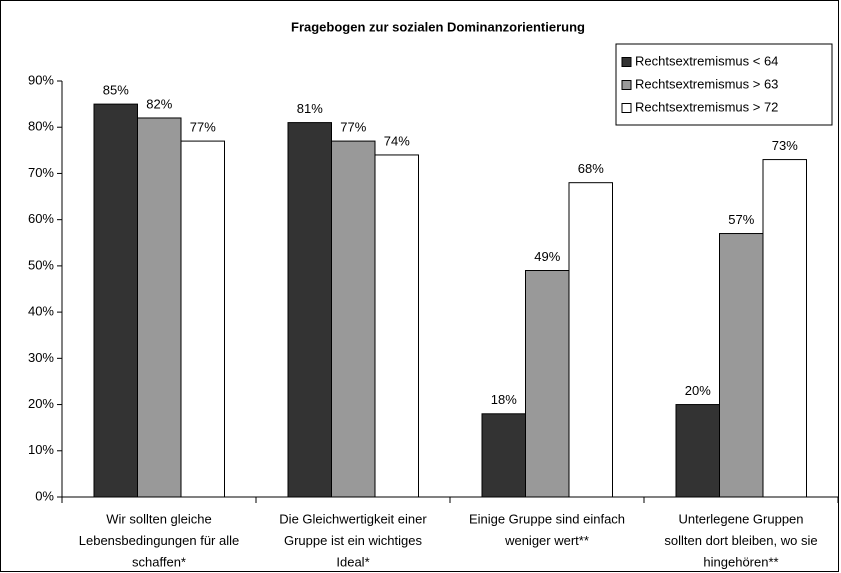  What do you see at coordinates (741, 219) in the screenshot?
I see `value-label: 57%` at bounding box center [741, 219].